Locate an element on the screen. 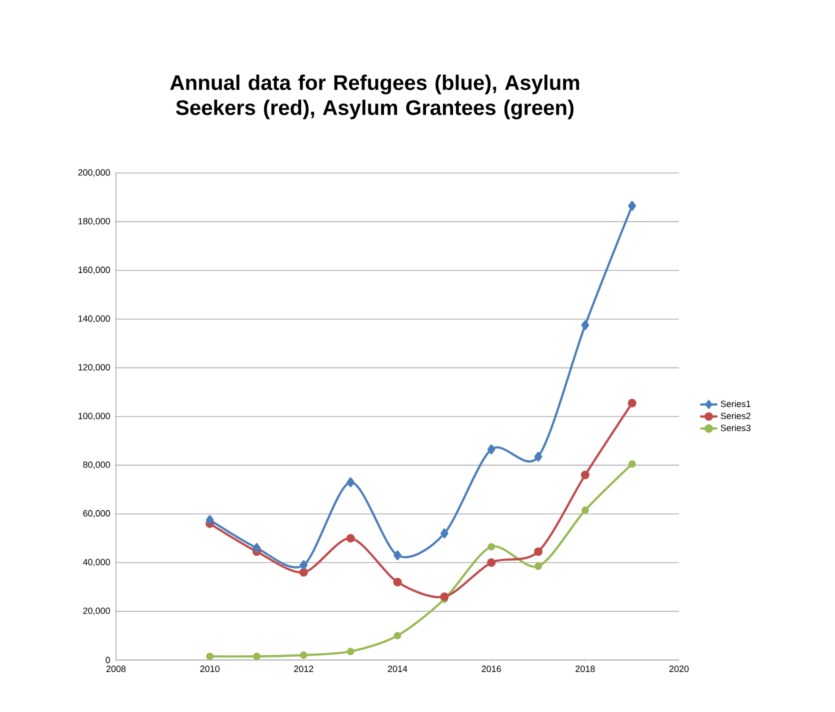  y-tick-label: 180,000 is located at coordinates (94, 222).